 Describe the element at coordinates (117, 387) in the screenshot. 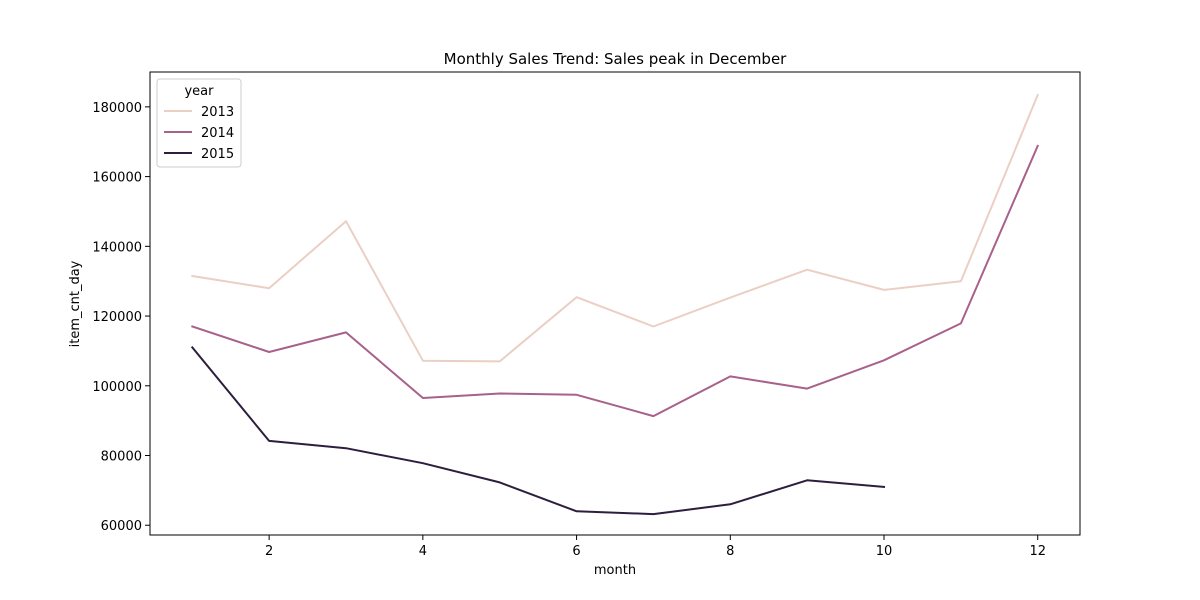

I see `y-tick-label: 100000` at that location.